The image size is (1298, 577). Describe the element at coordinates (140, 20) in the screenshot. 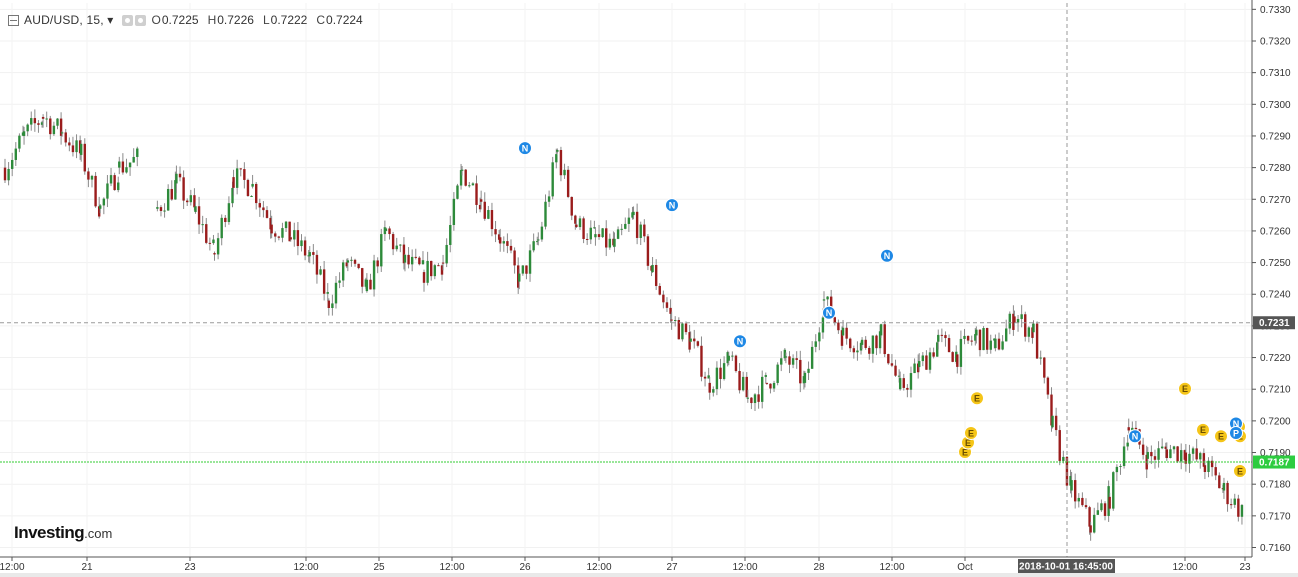

I see `gear-icon` at that location.